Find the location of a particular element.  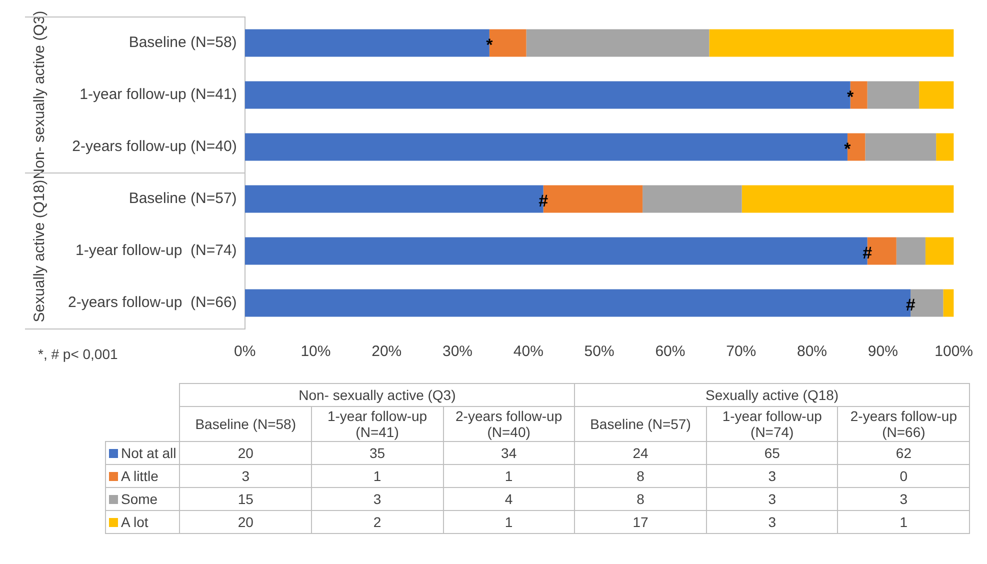

data-label: 0 is located at coordinates (904, 476).